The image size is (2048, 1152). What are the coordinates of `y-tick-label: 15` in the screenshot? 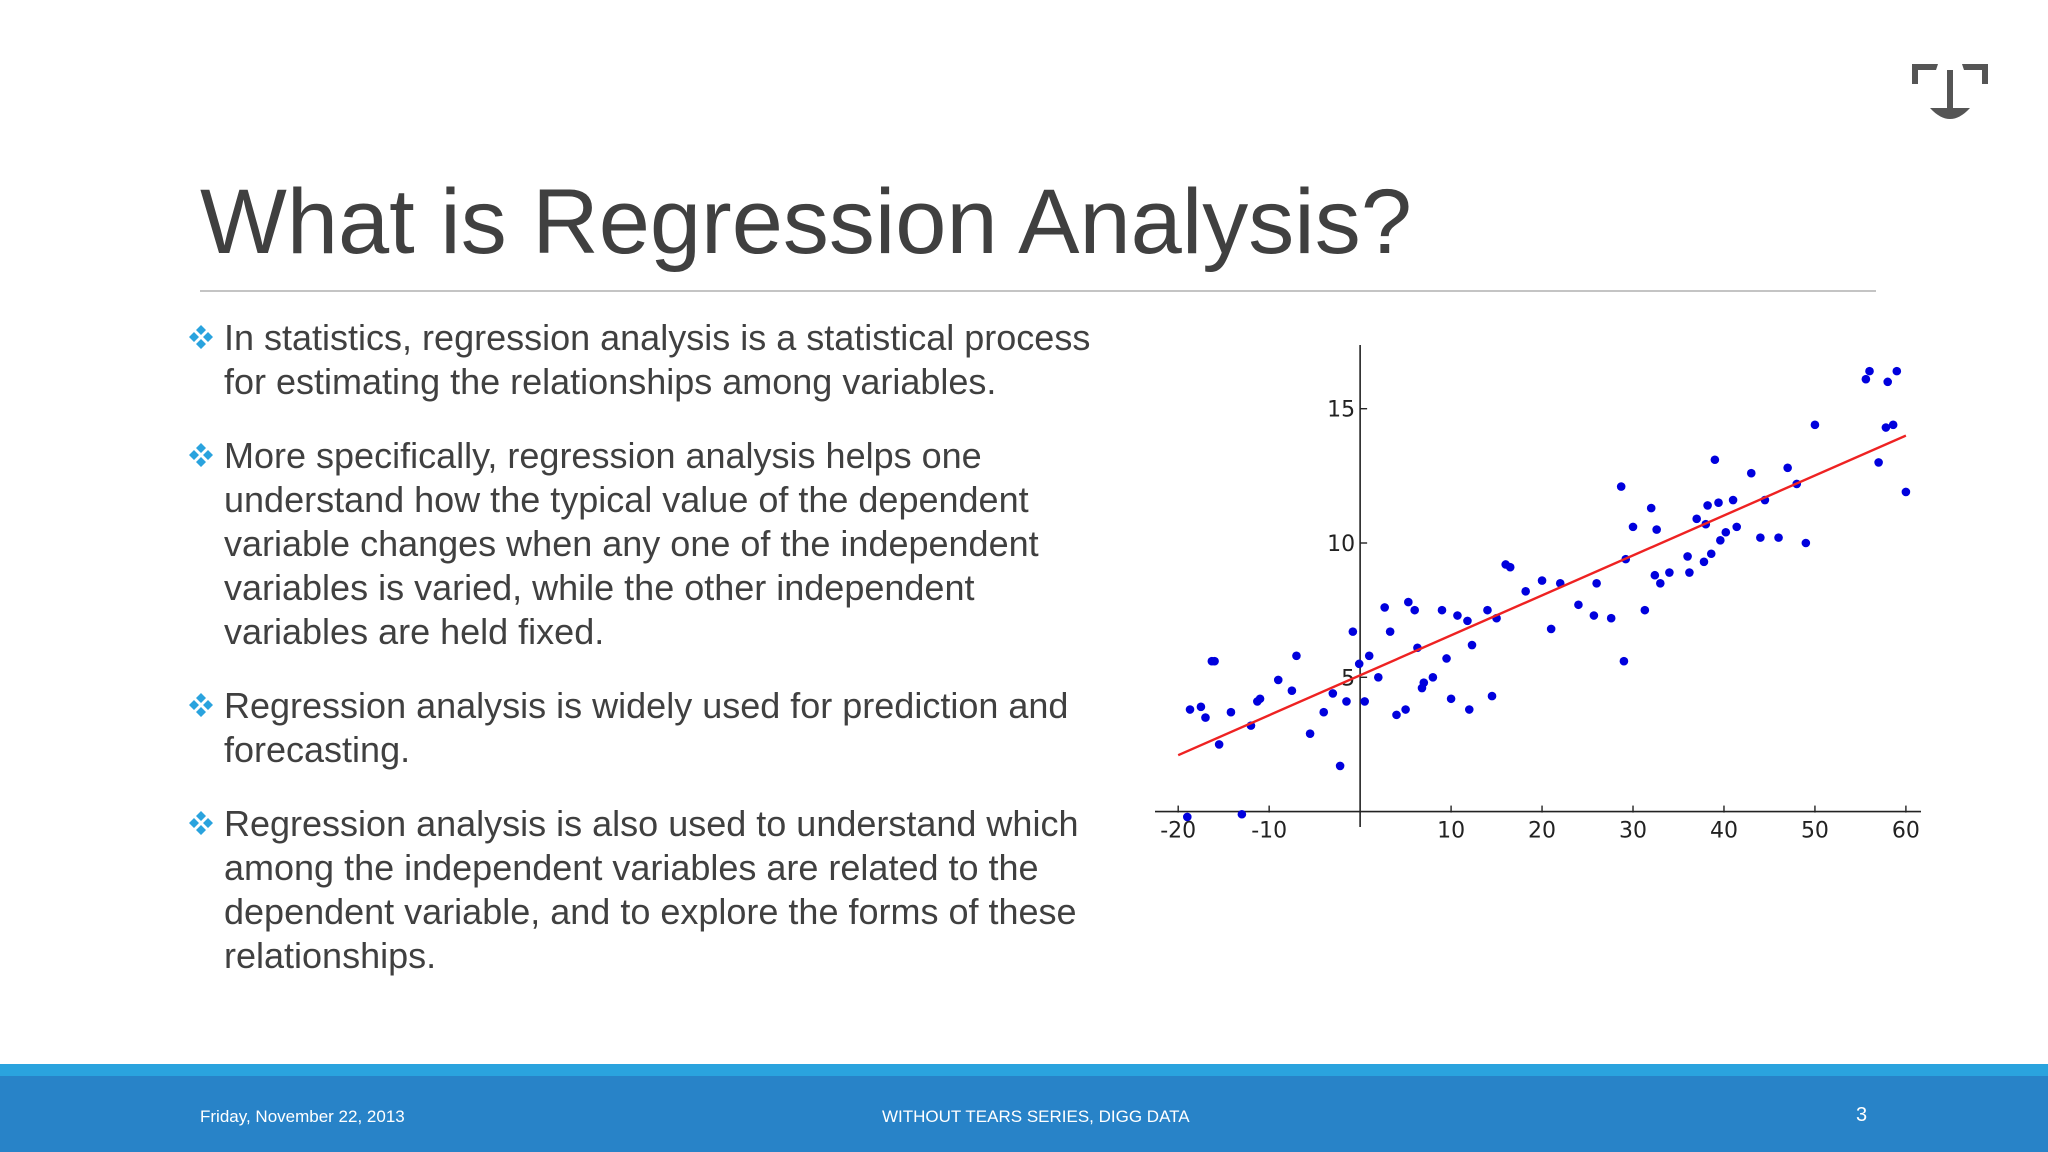 It's located at (1341, 410).